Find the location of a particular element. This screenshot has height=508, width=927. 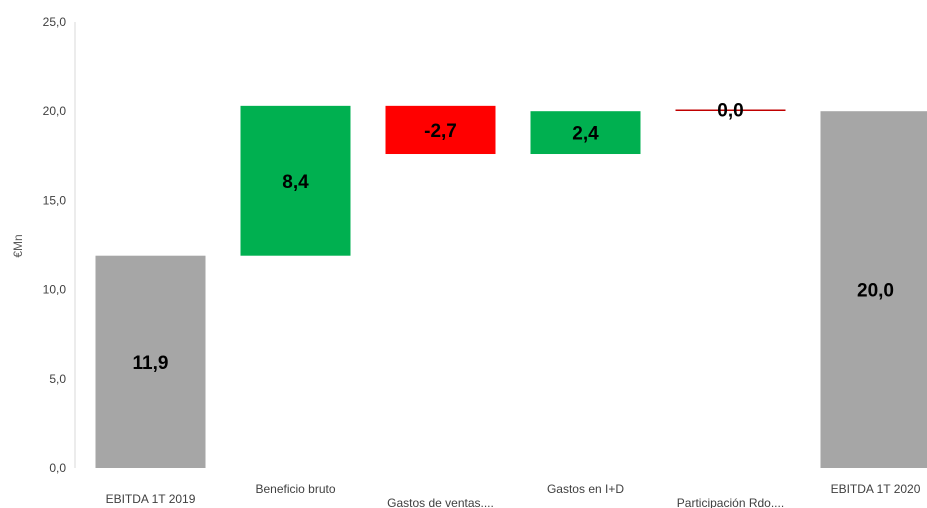

y-axis-label: €Mn is located at coordinates (18, 245).